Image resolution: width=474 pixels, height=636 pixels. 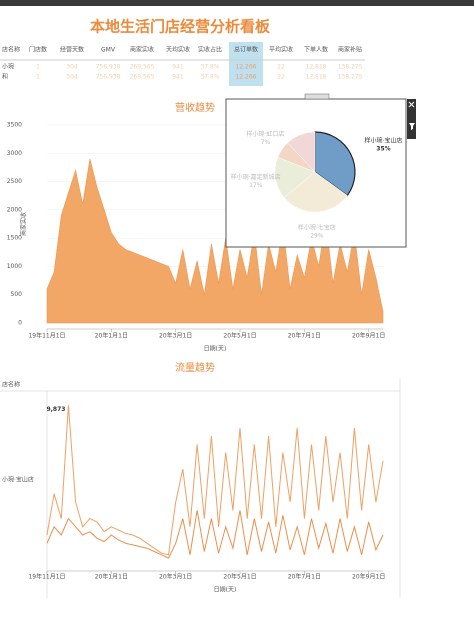 What do you see at coordinates (383, 140) in the screenshot?
I see `slice-label: 样小琬·宝山店` at bounding box center [383, 140].